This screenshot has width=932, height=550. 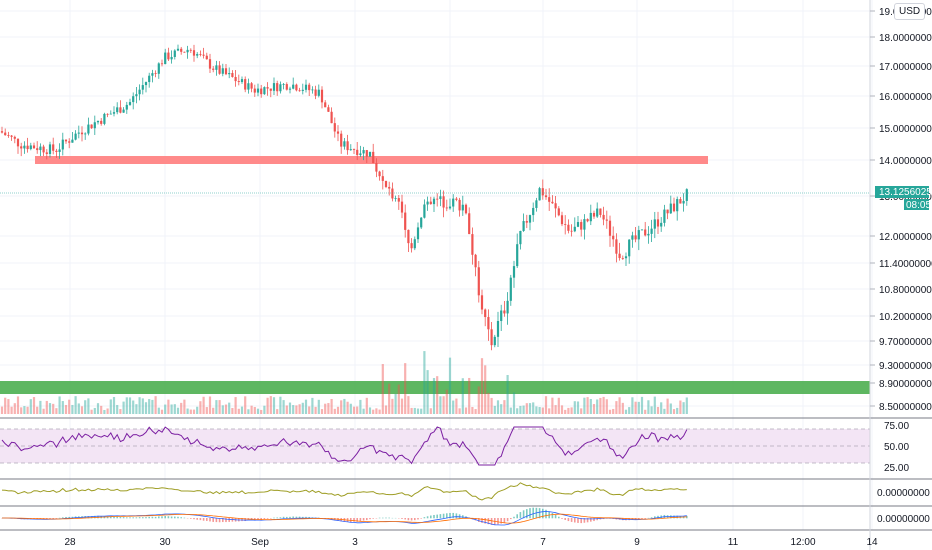 What do you see at coordinates (450, 542) in the screenshot?
I see `time-tick-label: 5` at bounding box center [450, 542].